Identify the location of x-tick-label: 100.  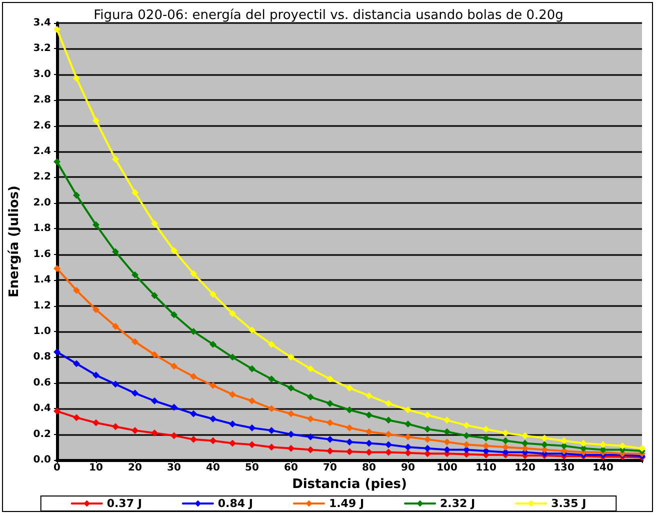
(447, 468).